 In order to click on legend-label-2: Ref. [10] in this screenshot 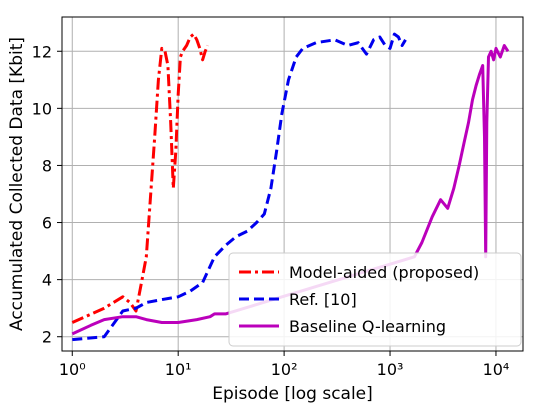, I will do `click(323, 299)`.